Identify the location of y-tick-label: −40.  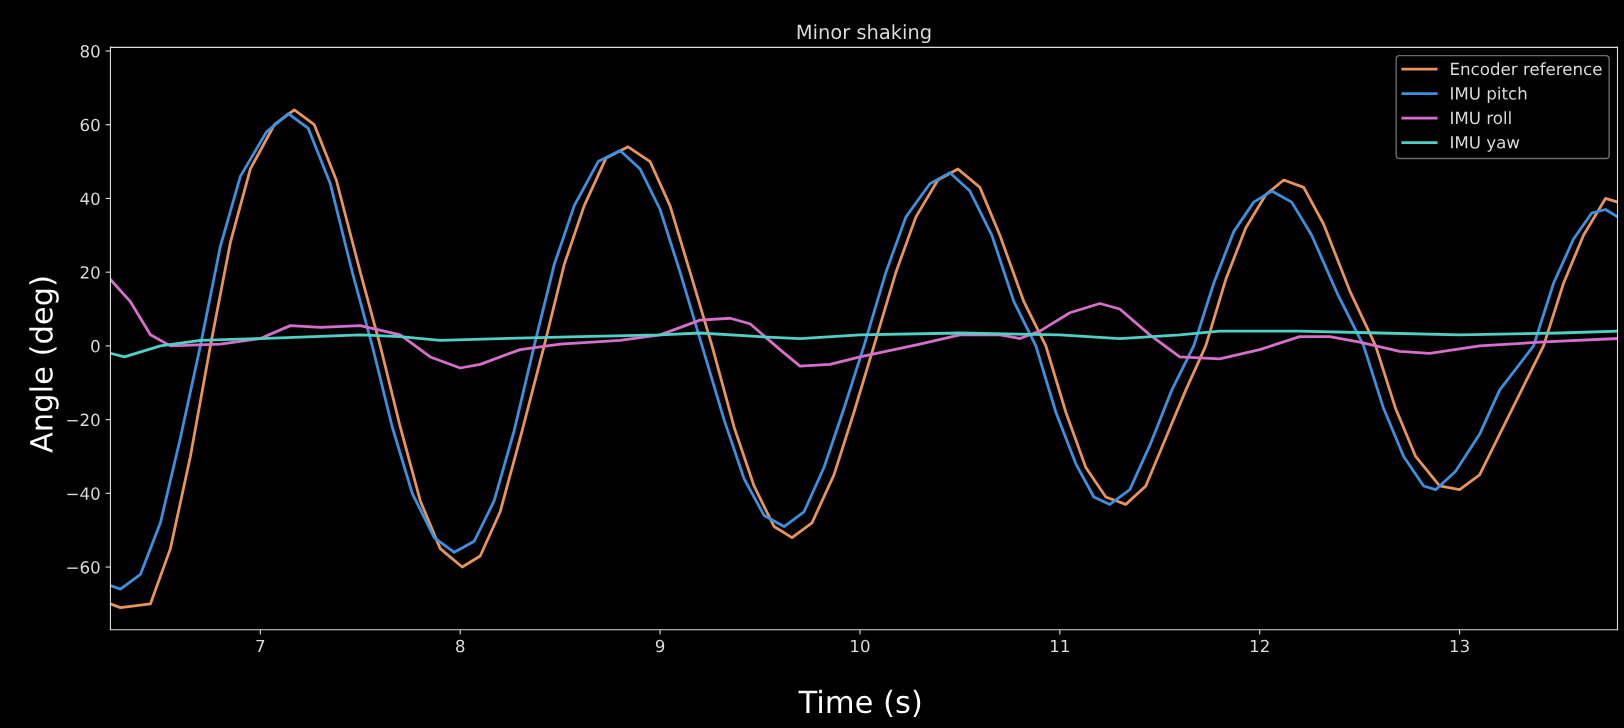
(83, 493).